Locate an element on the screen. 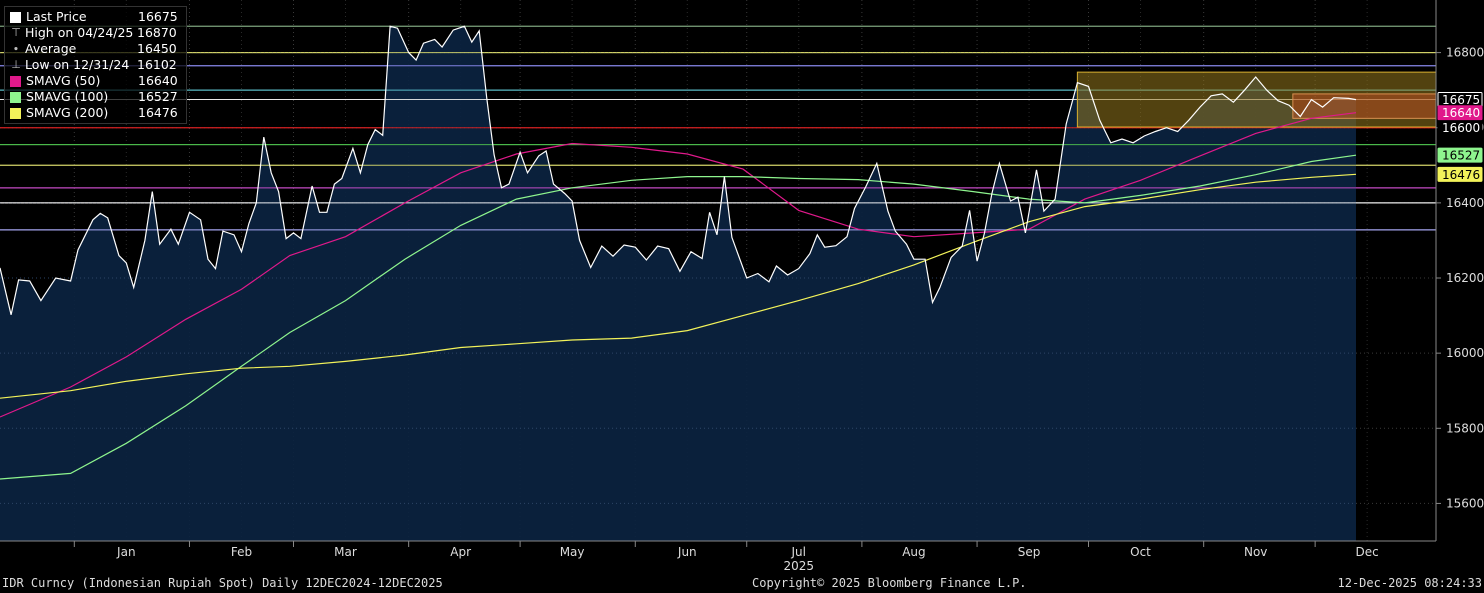 Image resolution: width=1484 pixels, height=593 pixels. y-axis-labels: 15600158001600016200164001660016800 is located at coordinates (1465, 278).